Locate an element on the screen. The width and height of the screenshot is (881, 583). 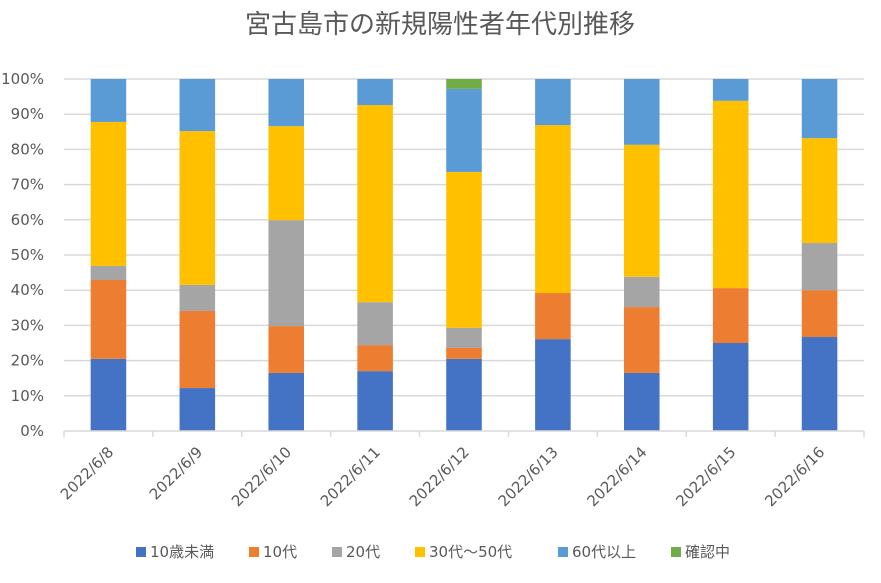
legend-label: 確認中 is located at coordinates (707, 552).